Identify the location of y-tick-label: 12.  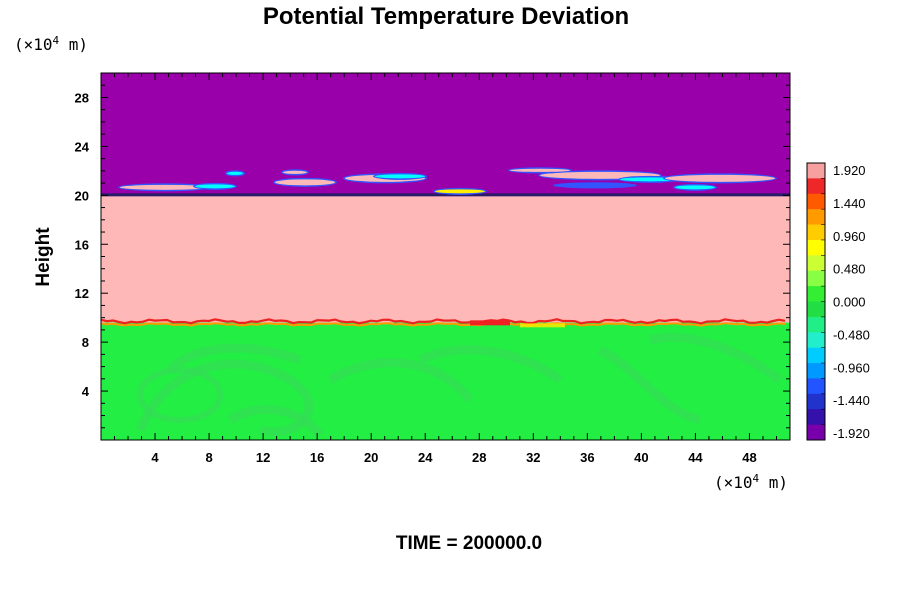
(82, 293).